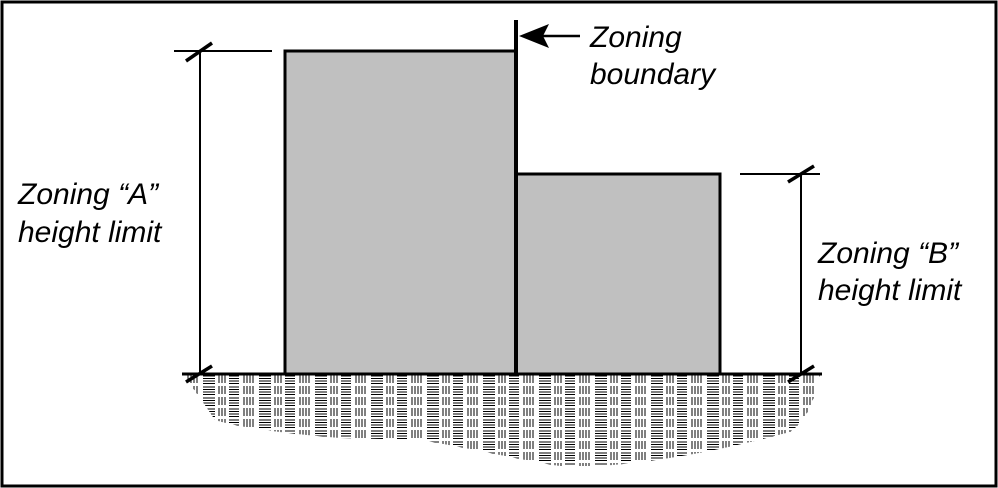 This screenshot has width=998, height=488. Describe the element at coordinates (223, 212) in the screenshot. I see `zone-a-dimension` at that location.